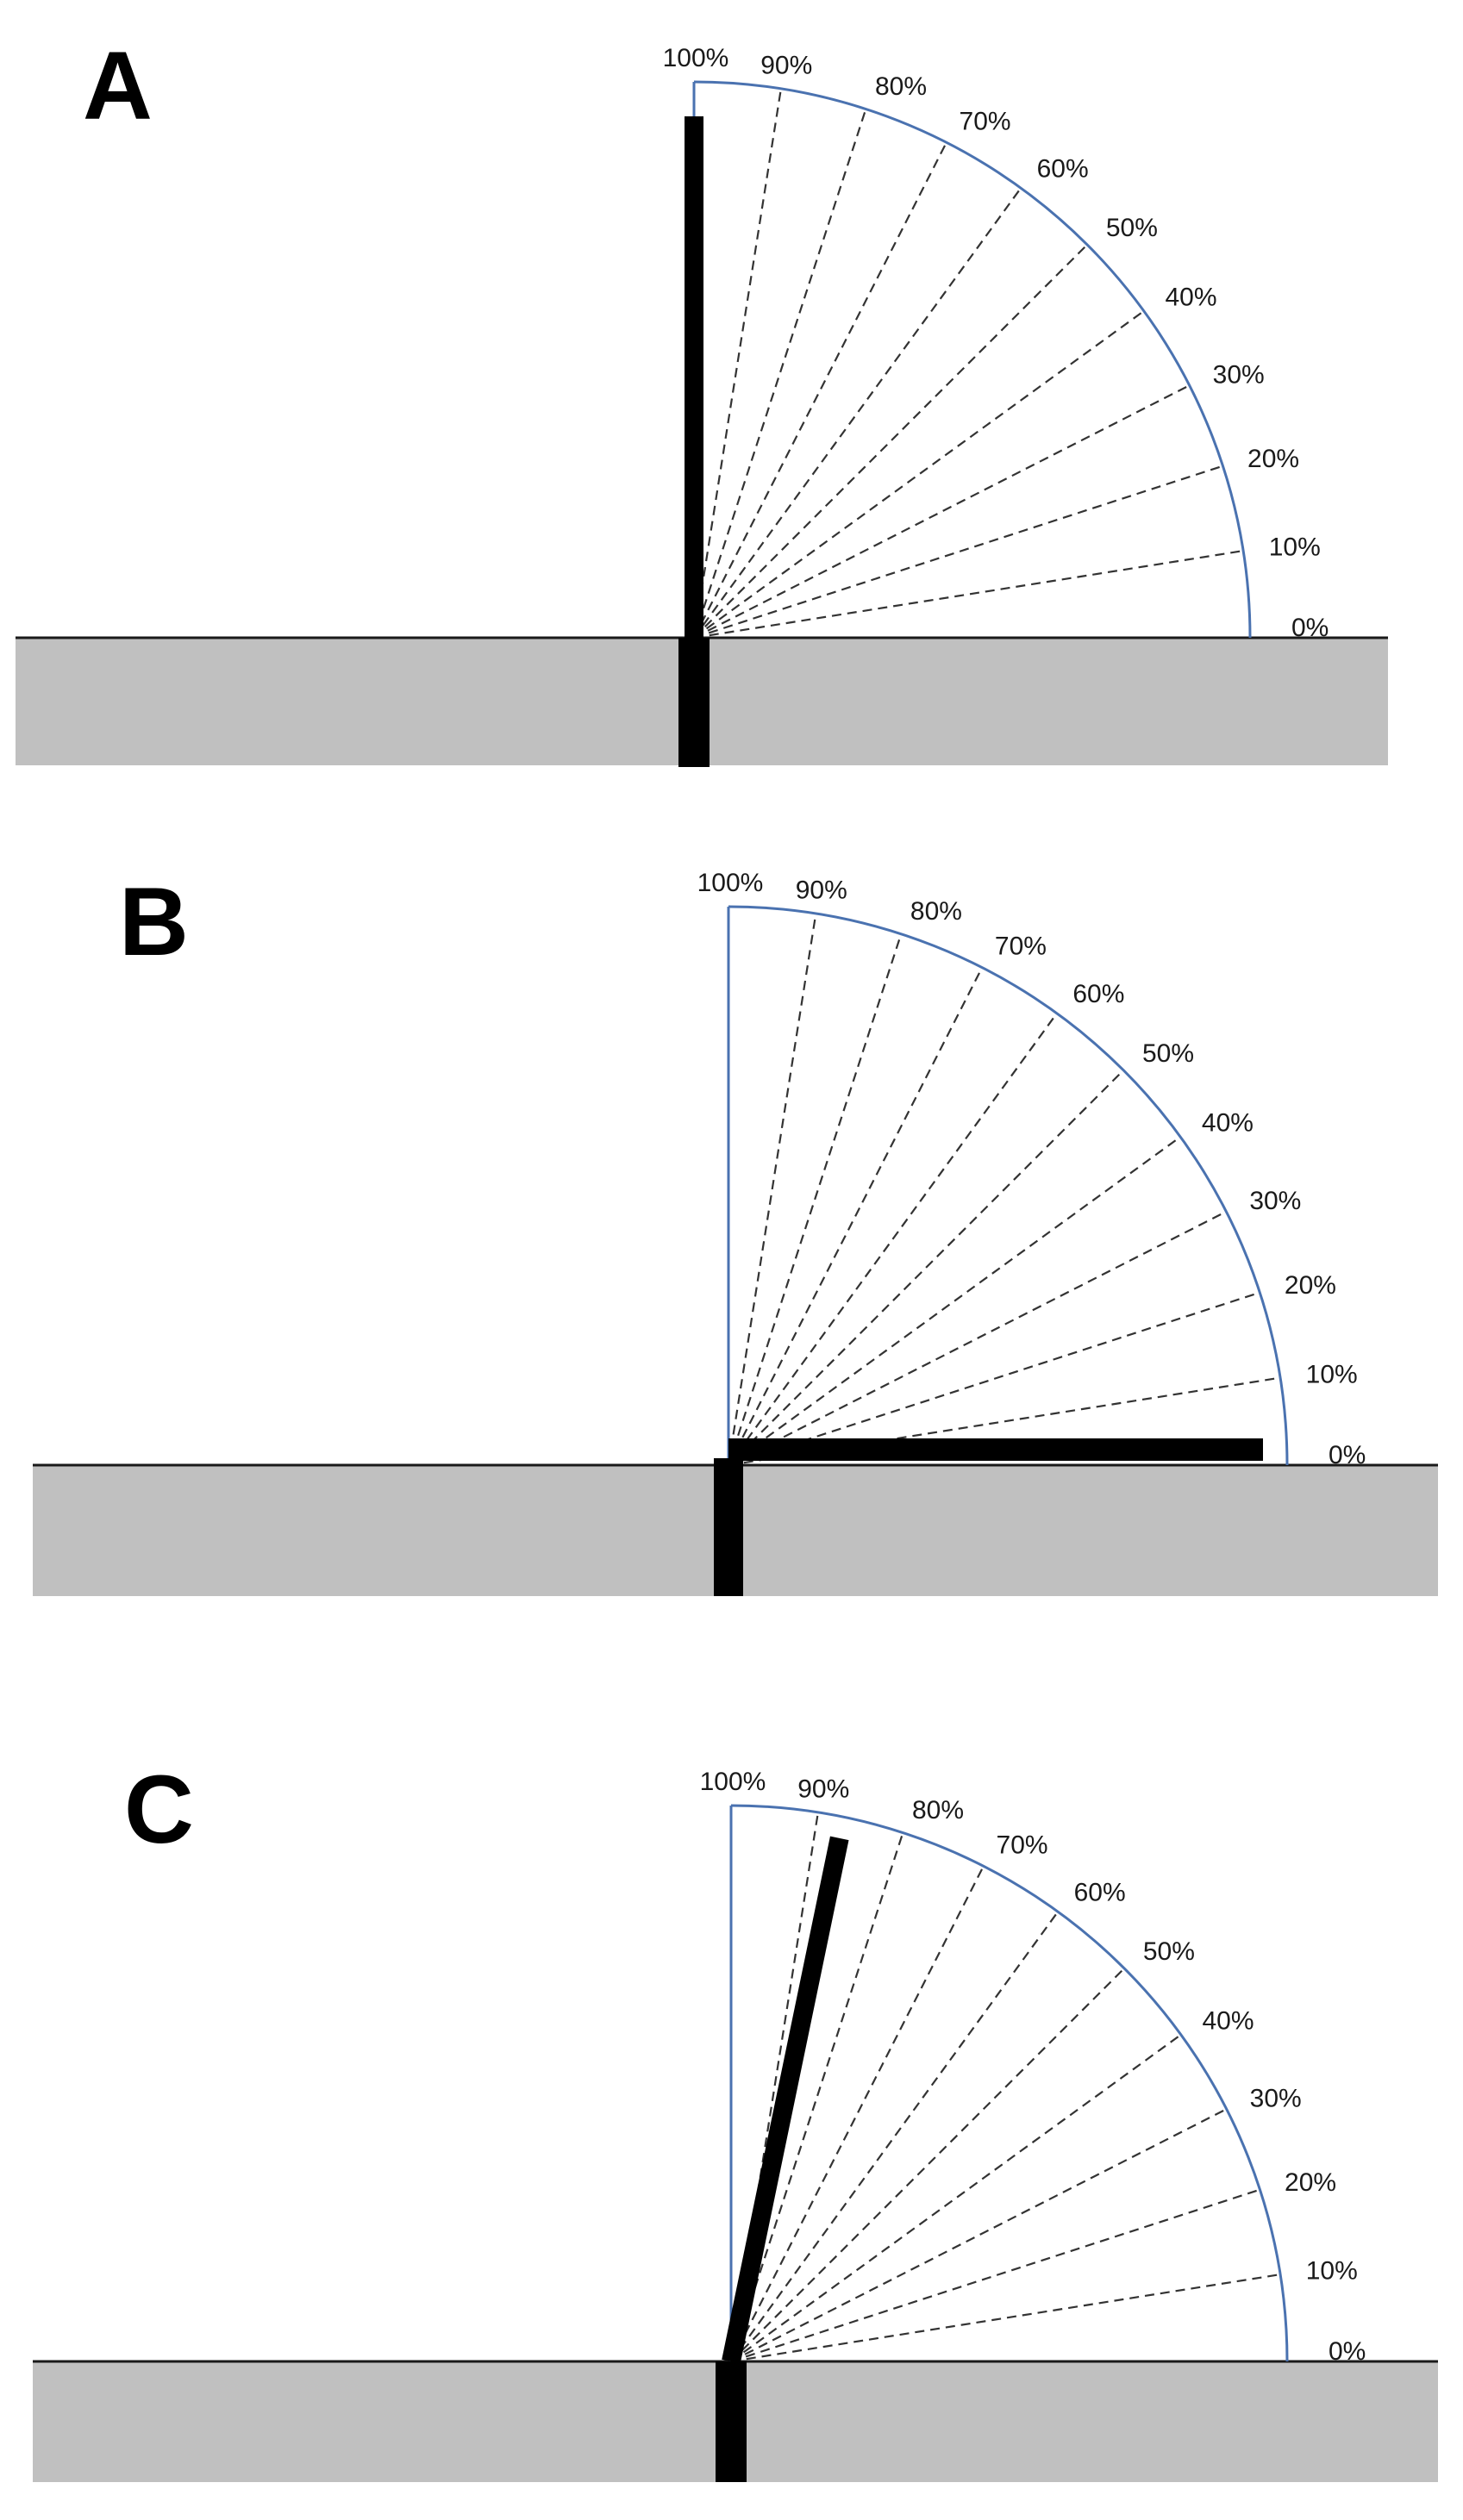 The image size is (1463, 2520). What do you see at coordinates (159, 1809) in the screenshot?
I see `panel-label: C` at bounding box center [159, 1809].